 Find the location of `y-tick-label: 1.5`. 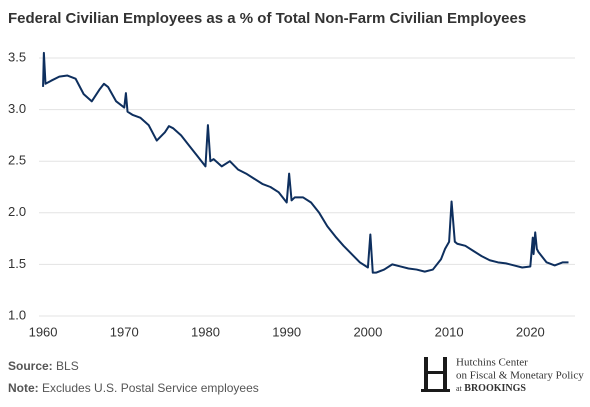

y-tick-label: 1.5 is located at coordinates (17, 263).